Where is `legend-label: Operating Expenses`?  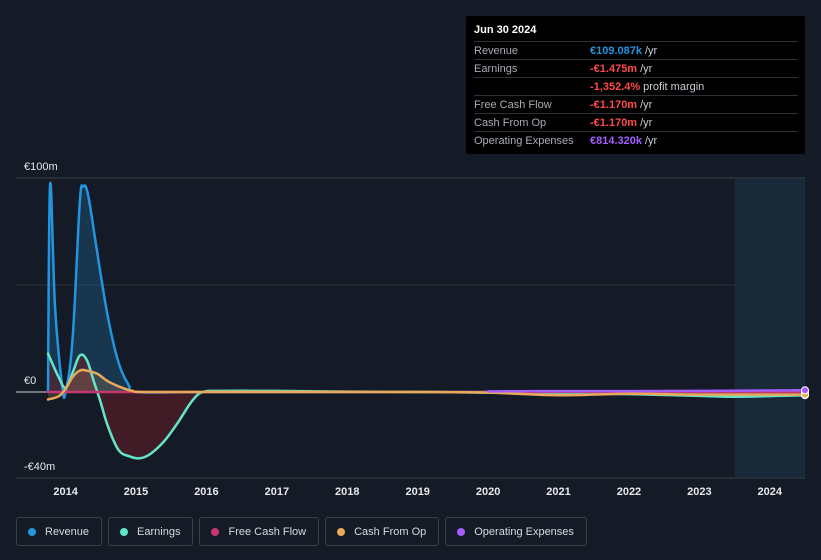 legend-label: Operating Expenses is located at coordinates (524, 531).